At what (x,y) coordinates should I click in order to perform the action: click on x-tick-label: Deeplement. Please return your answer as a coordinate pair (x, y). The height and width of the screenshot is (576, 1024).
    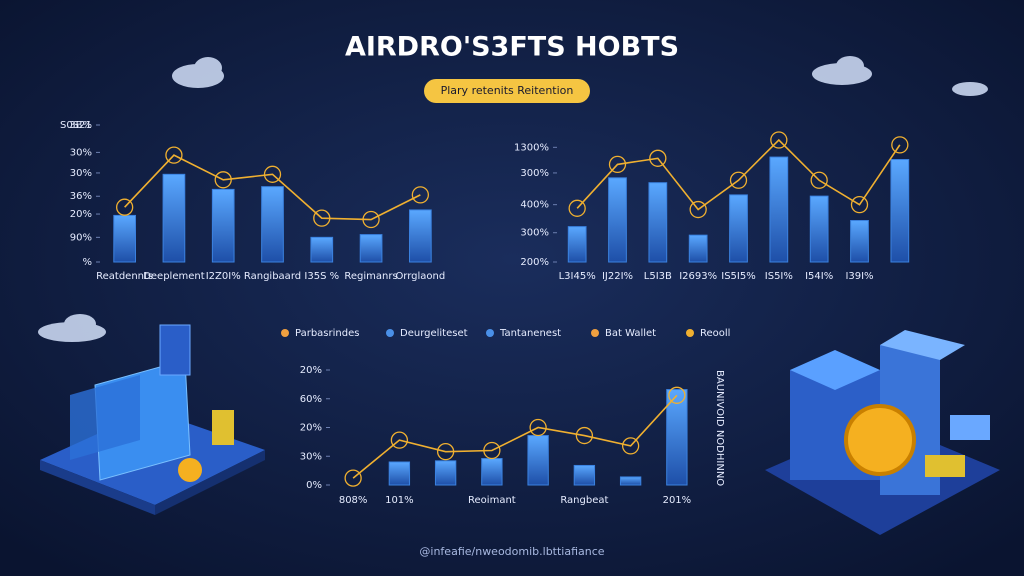
    Looking at the image, I should click on (174, 276).